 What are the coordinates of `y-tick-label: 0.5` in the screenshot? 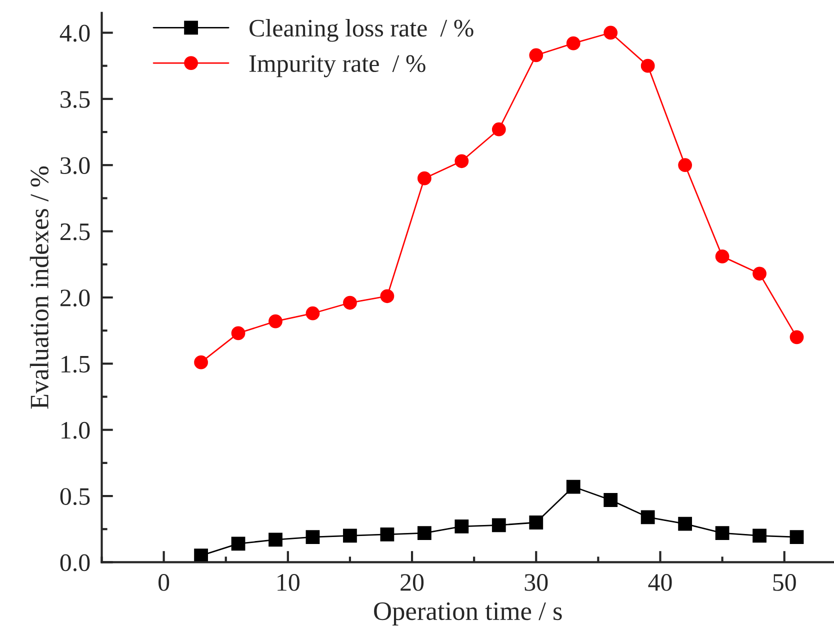 It's located at (75, 497).